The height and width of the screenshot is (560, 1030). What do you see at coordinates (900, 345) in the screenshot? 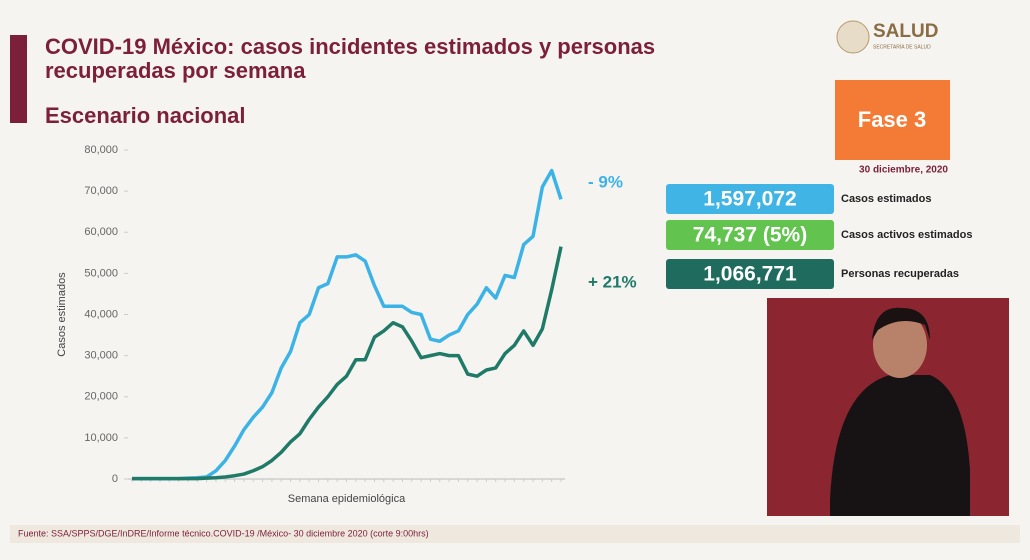
I see `person-face` at bounding box center [900, 345].